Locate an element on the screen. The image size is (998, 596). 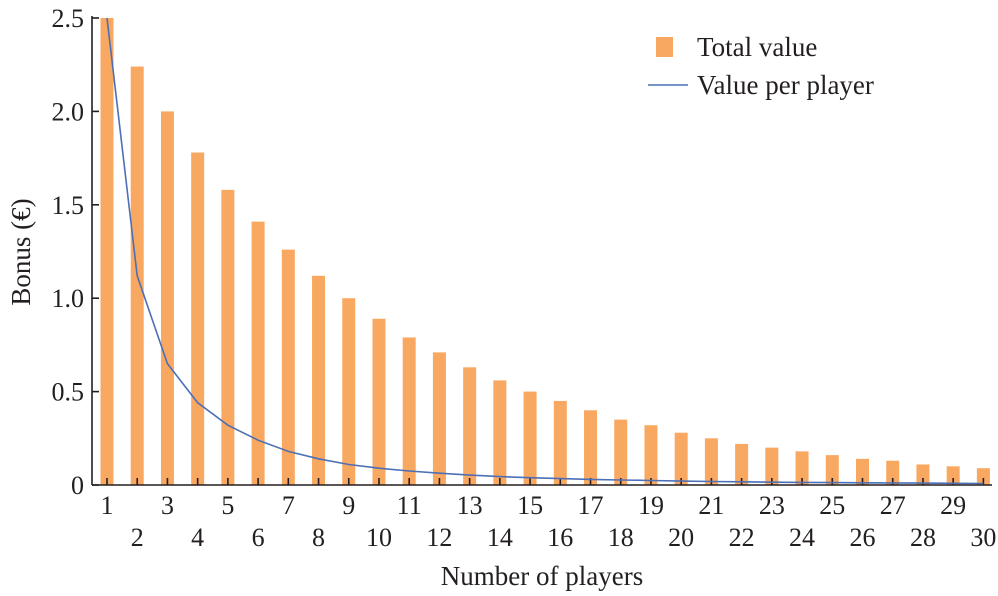
y-tick-label: 1.5 is located at coordinates (68, 205).